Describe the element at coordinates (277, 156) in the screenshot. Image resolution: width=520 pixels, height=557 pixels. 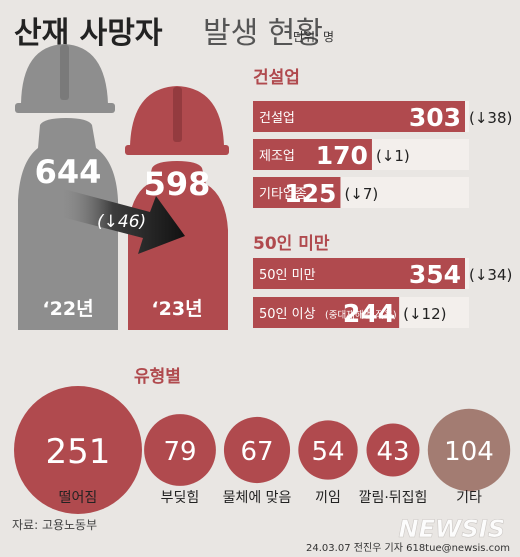
I see `industry-bar-label: 제조업` at that location.